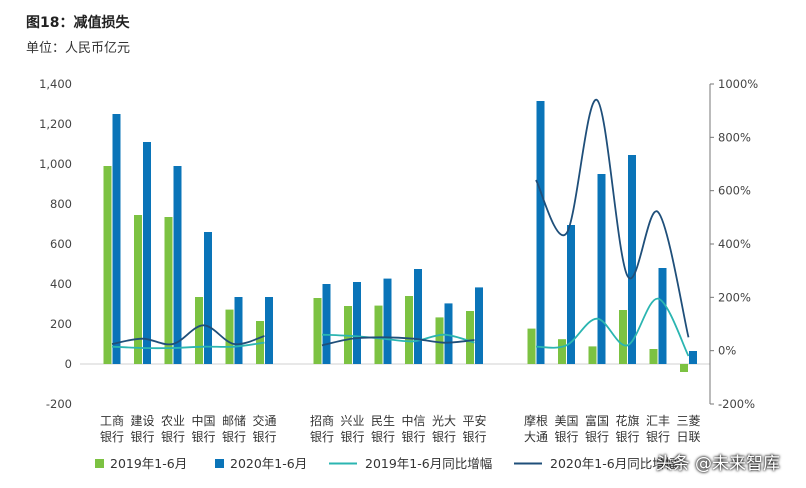 The height and width of the screenshot is (488, 806). What do you see at coordinates (173, 421) in the screenshot?
I see `category-label-line1: 农业` at bounding box center [173, 421].